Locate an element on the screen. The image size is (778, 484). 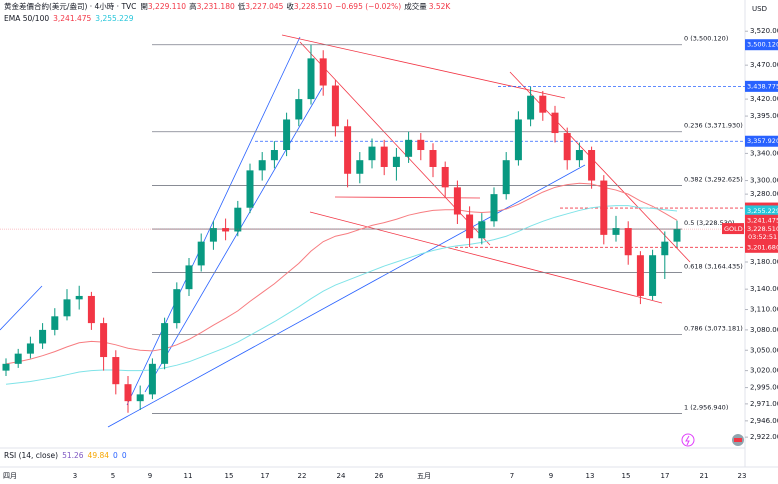
x-tick-label: 21 is located at coordinates (704, 476).